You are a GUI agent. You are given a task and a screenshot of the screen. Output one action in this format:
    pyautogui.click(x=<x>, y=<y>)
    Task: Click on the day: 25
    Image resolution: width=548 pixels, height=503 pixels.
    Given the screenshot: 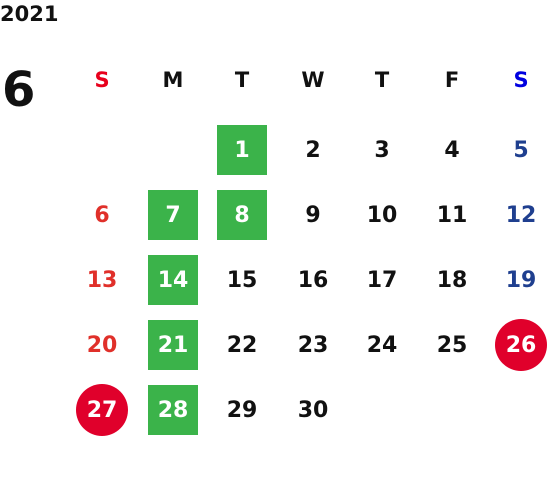 What is the action you would take?
    pyautogui.click(x=452, y=345)
    